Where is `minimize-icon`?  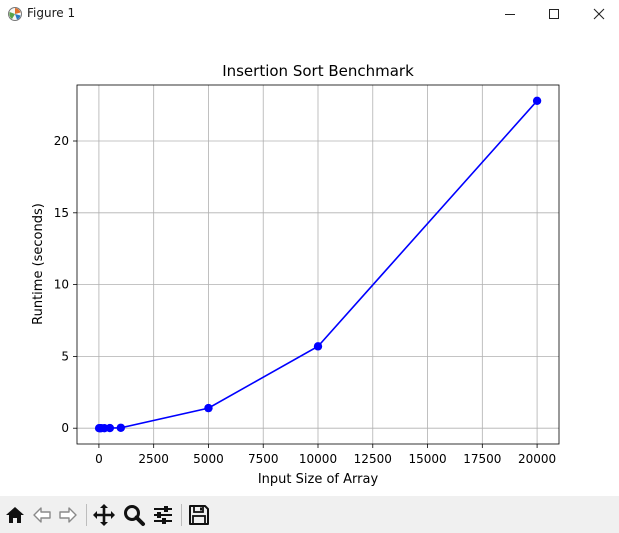
minimize-icon is located at coordinates (510, 14).